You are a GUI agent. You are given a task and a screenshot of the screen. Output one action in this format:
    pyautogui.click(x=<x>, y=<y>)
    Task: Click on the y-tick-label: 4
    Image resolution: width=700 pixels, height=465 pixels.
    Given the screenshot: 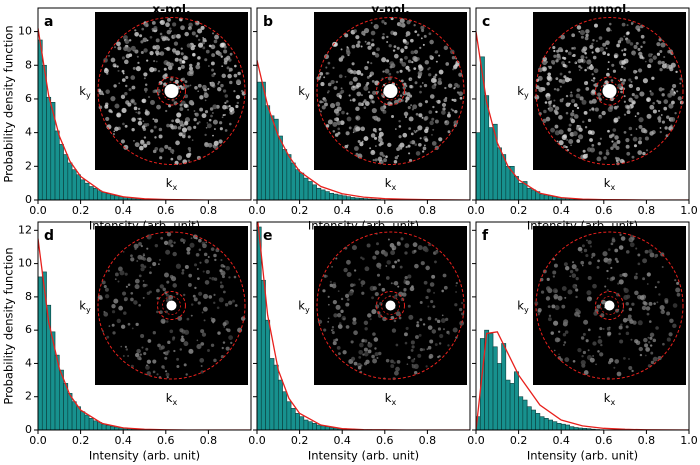 What is the action you would take?
    pyautogui.click(x=28, y=132)
    